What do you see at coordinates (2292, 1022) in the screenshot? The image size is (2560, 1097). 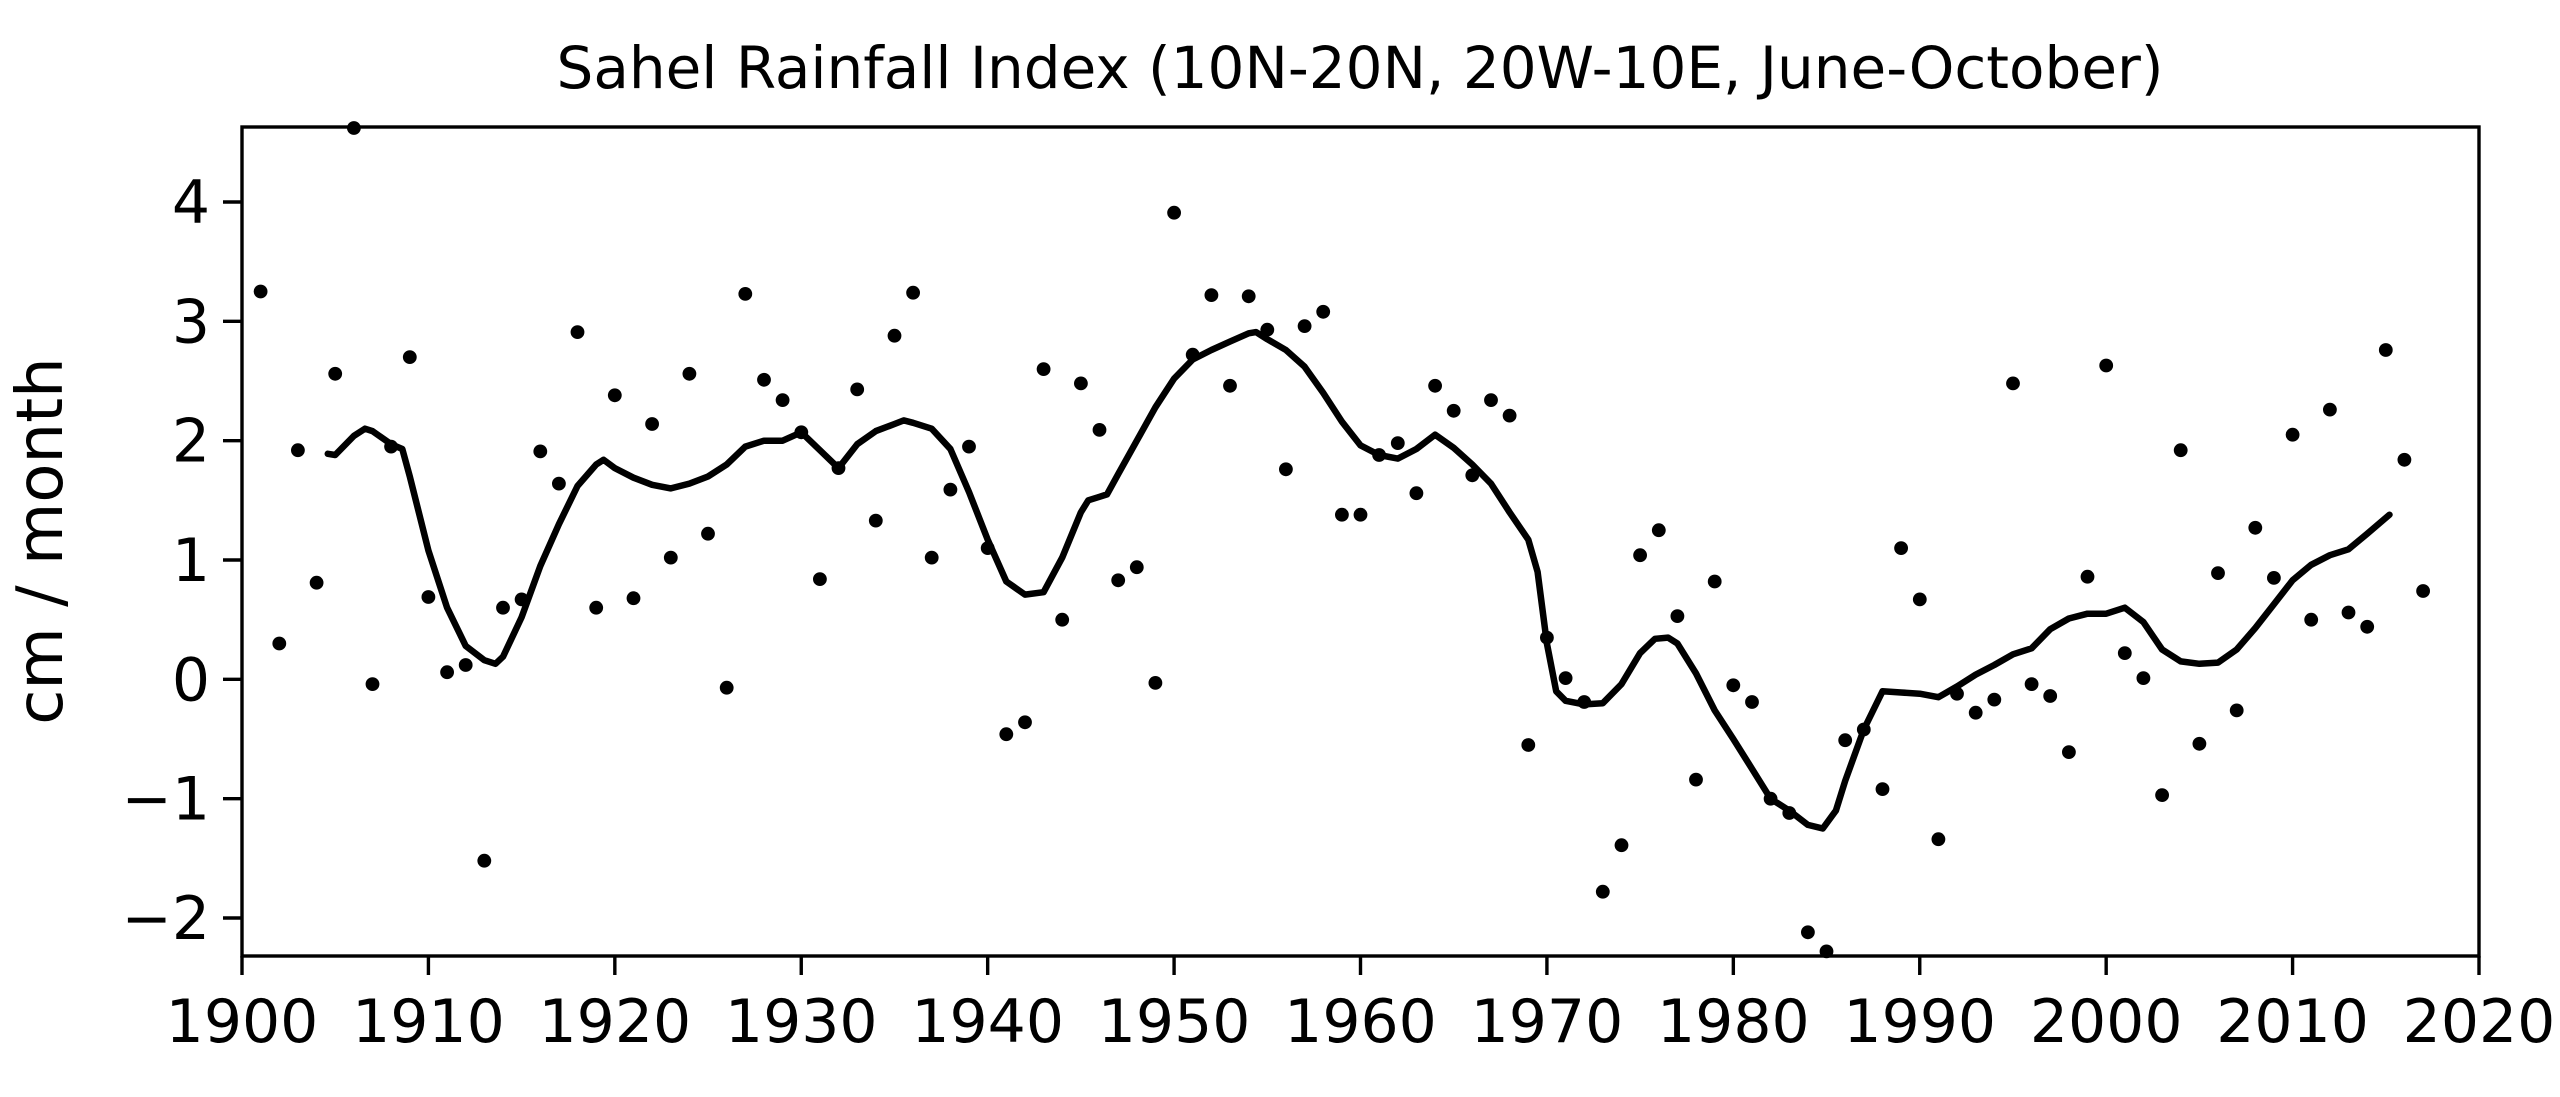 I see `x-tick-label: 2010` at bounding box center [2292, 1022].